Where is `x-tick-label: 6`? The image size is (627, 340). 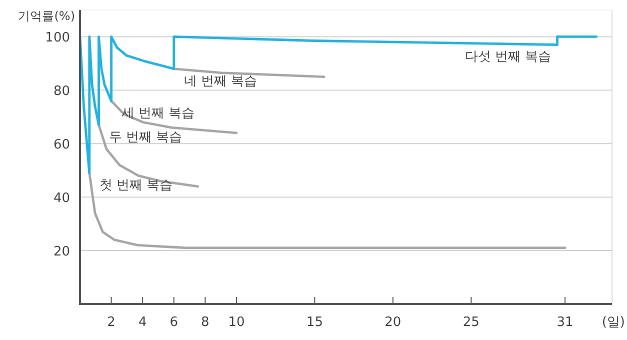
x-tick-label: 6 is located at coordinates (174, 322).